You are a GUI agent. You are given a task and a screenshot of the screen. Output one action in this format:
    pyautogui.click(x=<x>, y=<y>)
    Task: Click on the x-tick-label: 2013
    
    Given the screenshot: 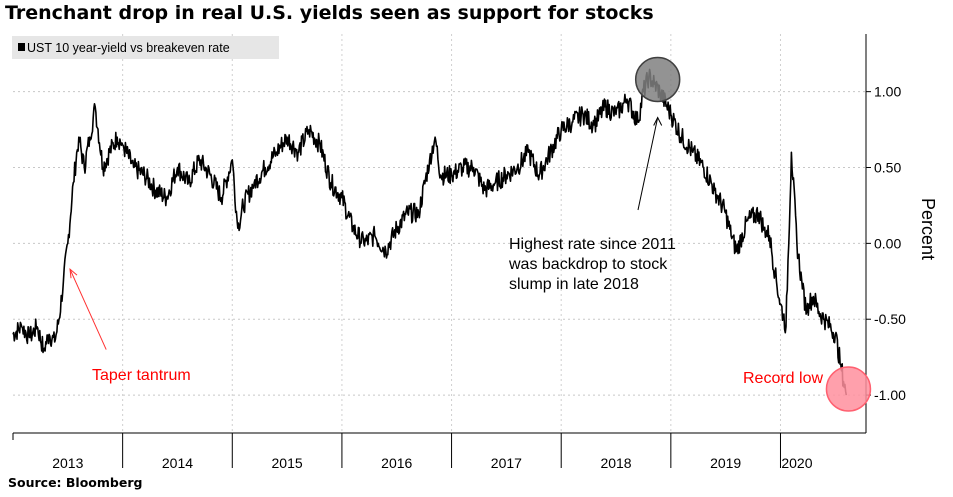 What is the action you would take?
    pyautogui.click(x=67, y=463)
    